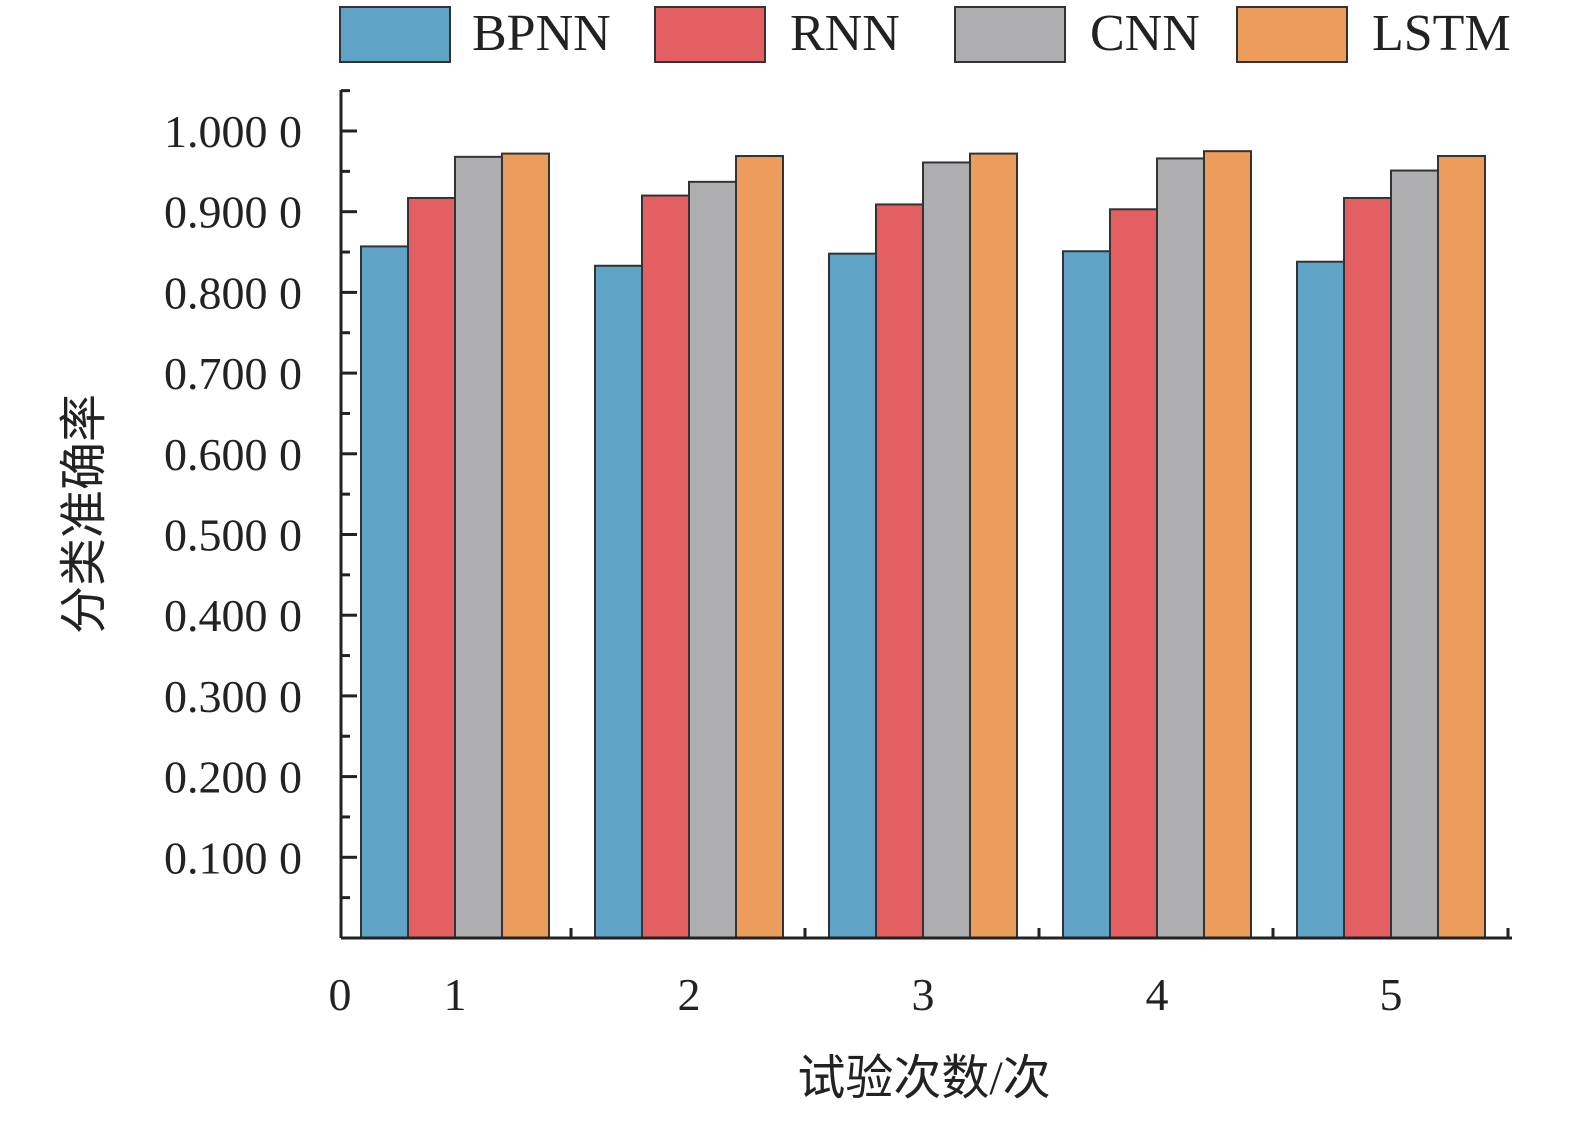 This screenshot has height=1124, width=1575. I want to click on legend: BPNN RNN CNN LSTM, so click(925, 34).